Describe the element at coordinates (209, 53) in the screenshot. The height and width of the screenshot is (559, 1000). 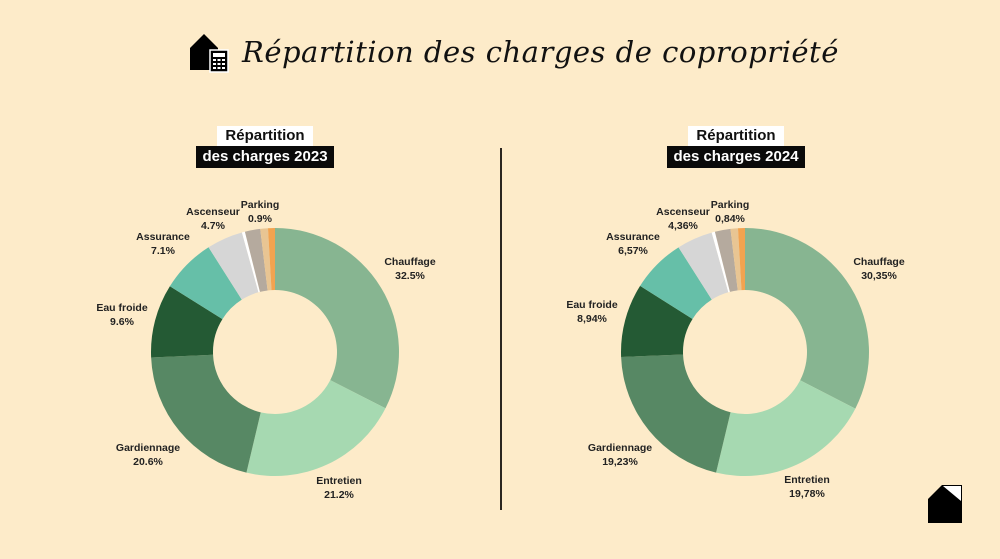
I see `house-calculator-icon` at that location.